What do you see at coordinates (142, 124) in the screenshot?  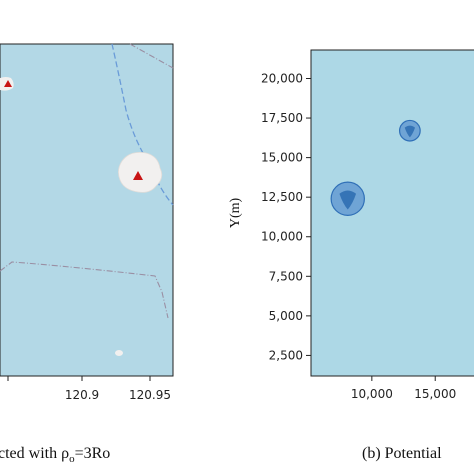 I see `map-road-line` at bounding box center [142, 124].